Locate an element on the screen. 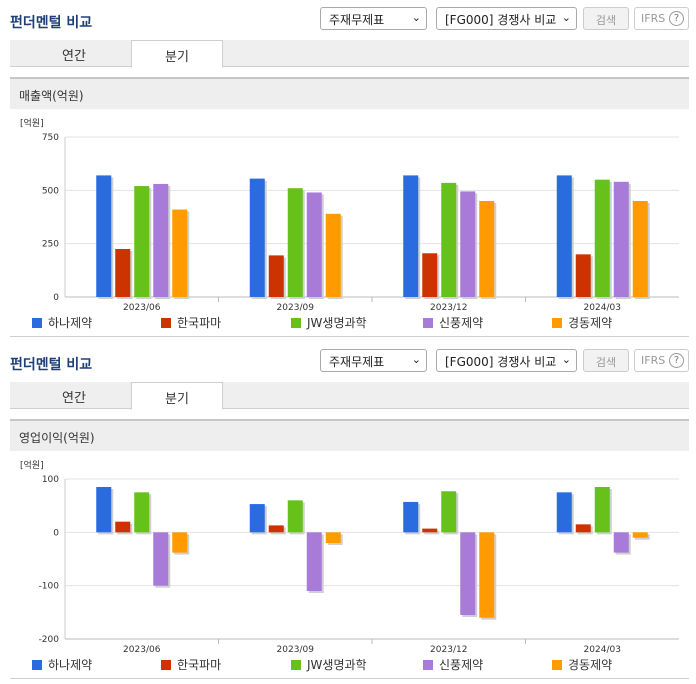 The height and width of the screenshot is (684, 696). section-title: 영업이익(억원) is located at coordinates (57, 438).